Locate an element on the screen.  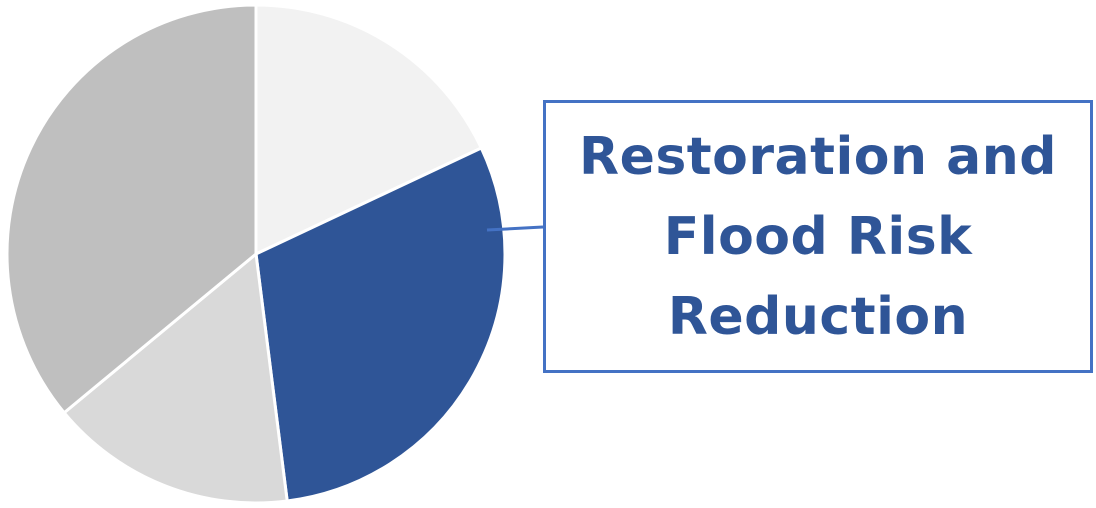
callout-line-1: Restoration and is located at coordinates (818, 156).